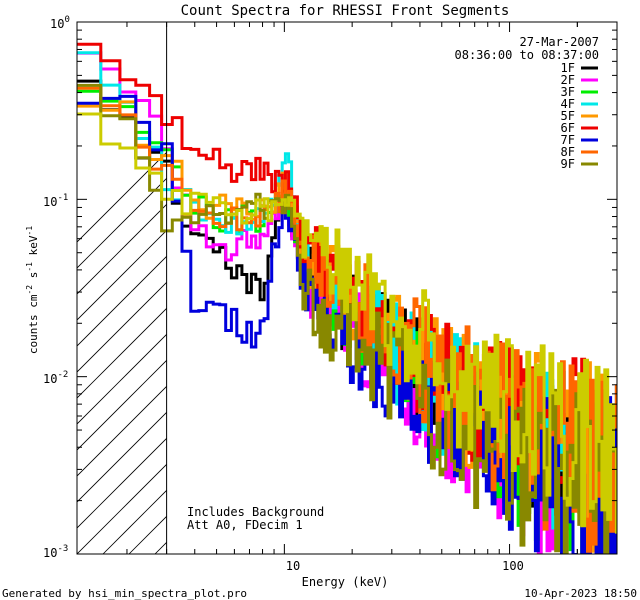 The image size is (640, 600). I want to click on y-label-exp-cm: -2, so click(29, 290).